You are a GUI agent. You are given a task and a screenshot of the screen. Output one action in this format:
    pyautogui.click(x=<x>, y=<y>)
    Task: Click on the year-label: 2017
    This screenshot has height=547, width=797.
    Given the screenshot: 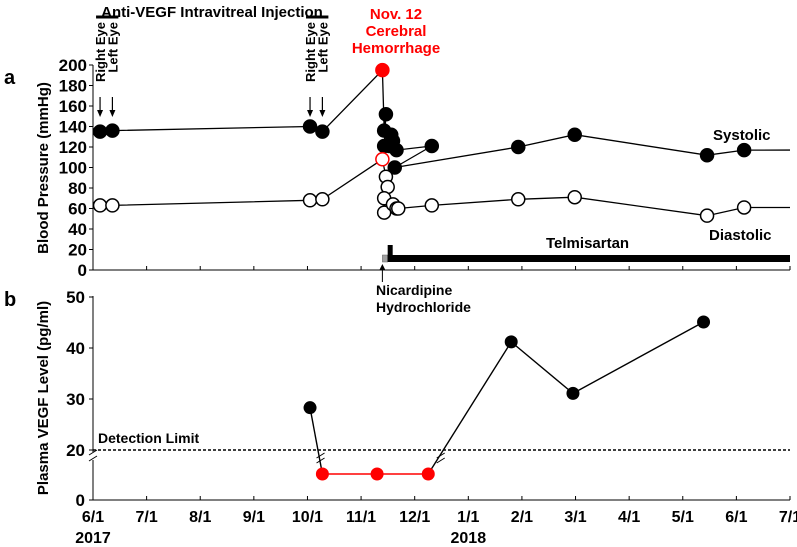 What is the action you would take?
    pyautogui.click(x=93, y=538)
    